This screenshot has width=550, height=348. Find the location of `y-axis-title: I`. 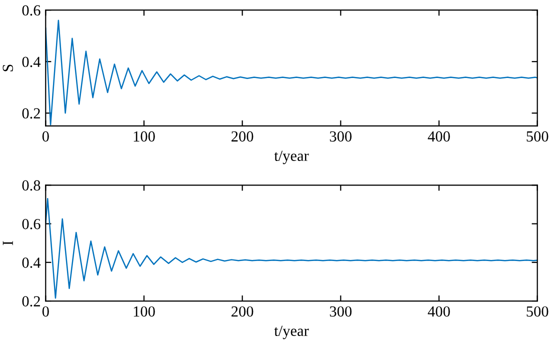

y-axis-title: I is located at coordinates (7, 243).